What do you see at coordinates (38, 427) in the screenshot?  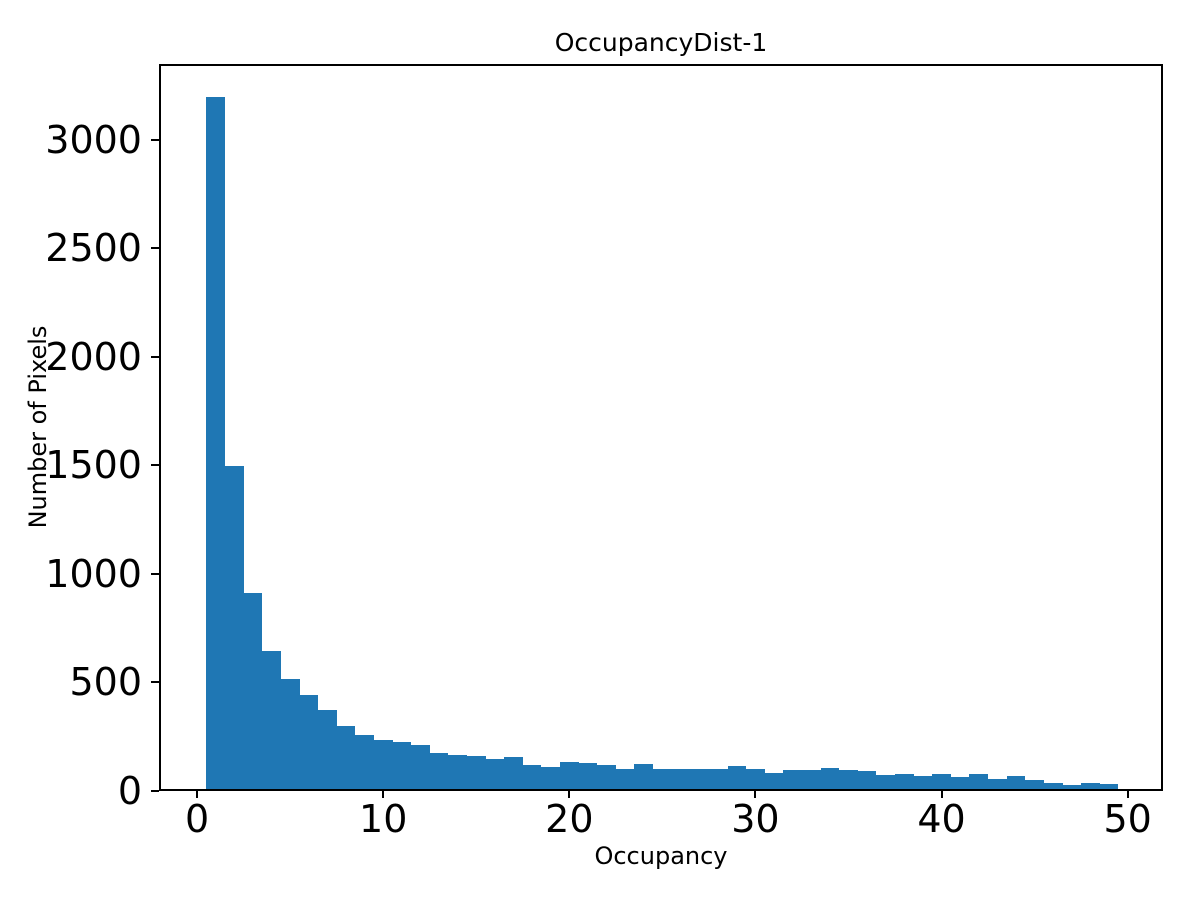 I see `y-axis-label: Number of Pixels` at bounding box center [38, 427].